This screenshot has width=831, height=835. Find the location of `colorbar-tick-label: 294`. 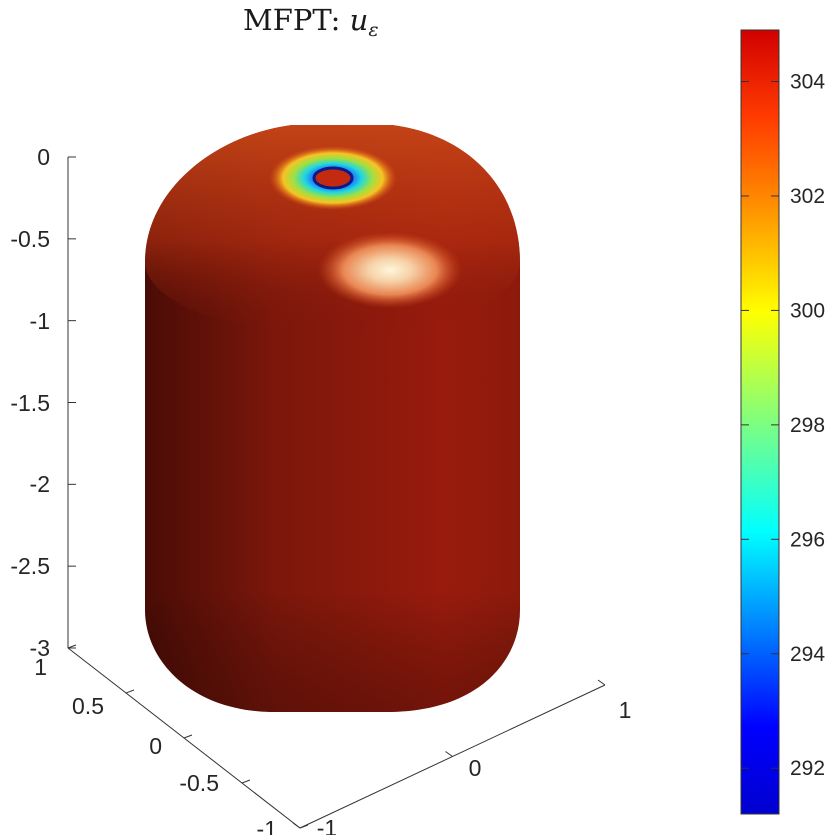

colorbar-tick-label: 294 is located at coordinates (807, 654).